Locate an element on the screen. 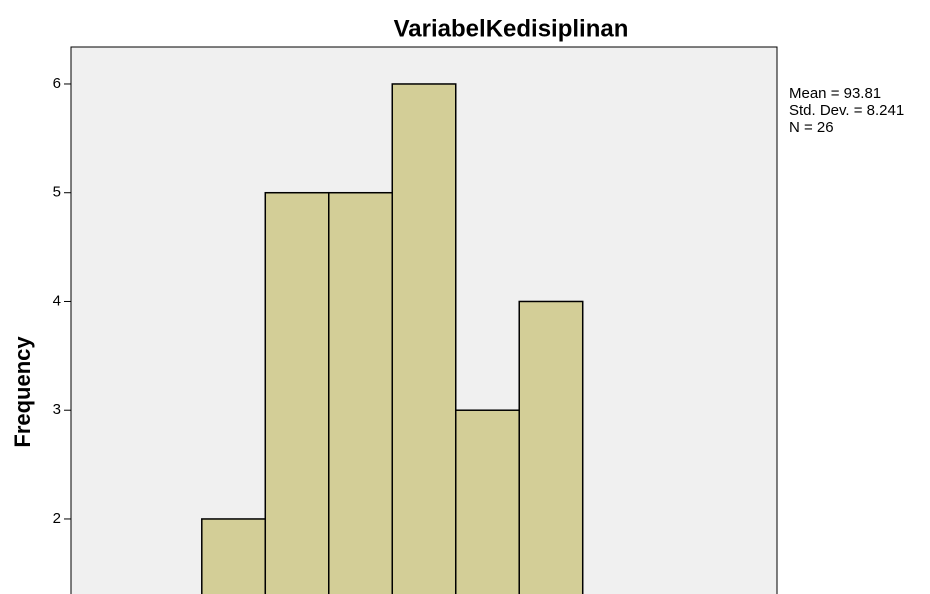 Image resolution: width=930 pixels, height=594 pixels. y-tick-label: 4 is located at coordinates (57, 300).